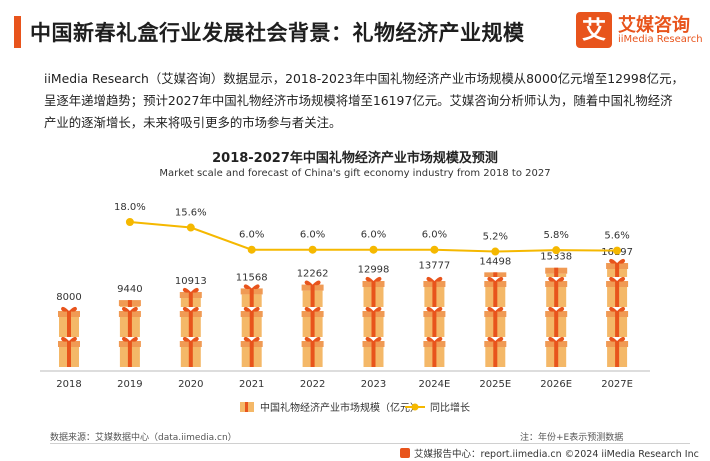 This screenshot has height=461, width=710. Describe the element at coordinates (556, 384) in the screenshot. I see `x-tick-label-2026E: 2026E` at that location.